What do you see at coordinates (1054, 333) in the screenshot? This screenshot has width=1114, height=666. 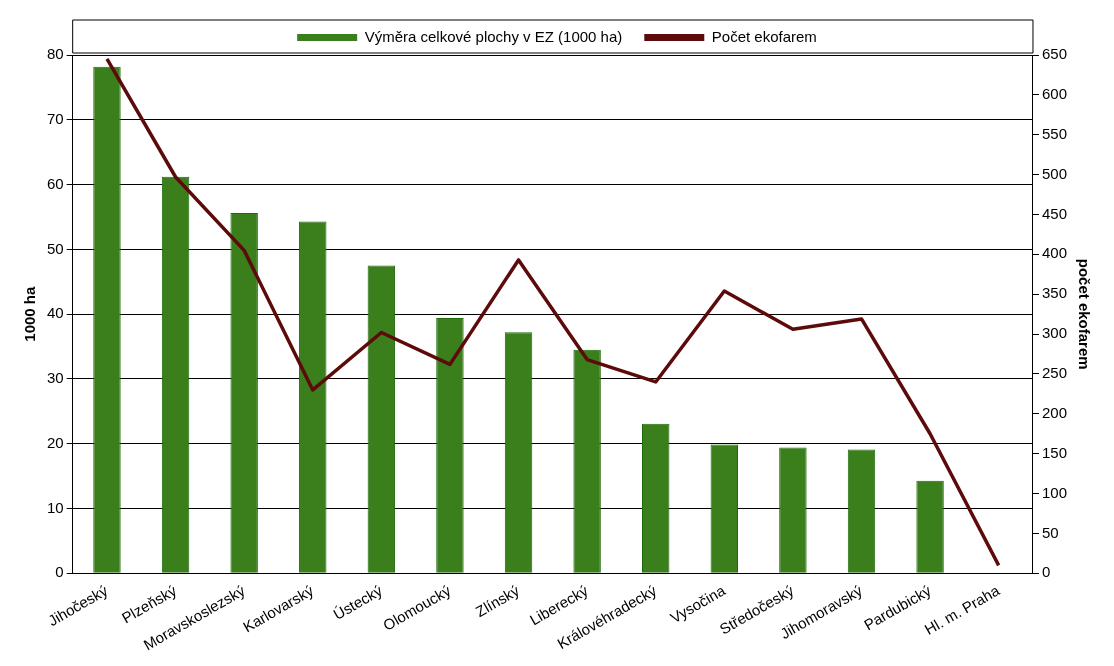 I see `y2-tick-label: 300` at bounding box center [1054, 333].